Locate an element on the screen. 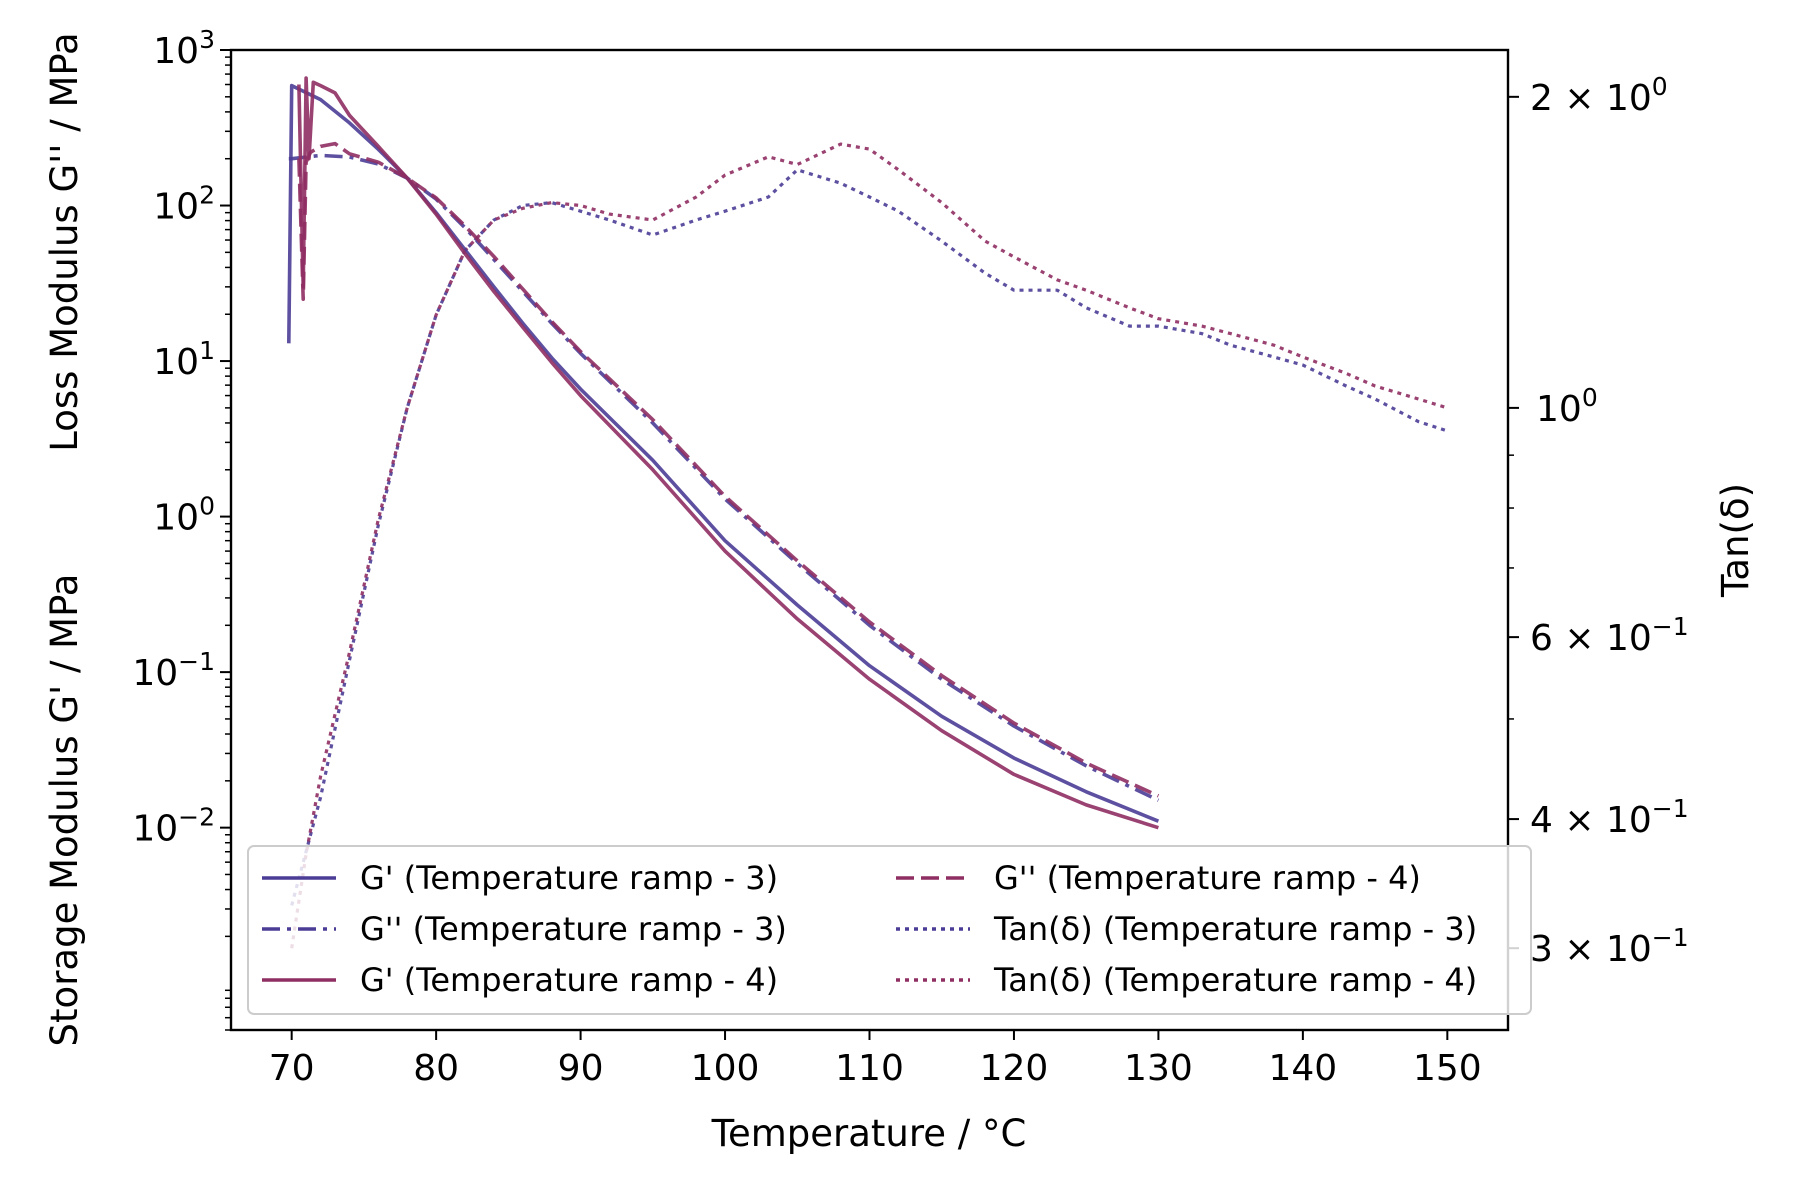 The image size is (1800, 1200). y-axis-label-bottom: Storage Modulus G' / MPa is located at coordinates (64, 810).